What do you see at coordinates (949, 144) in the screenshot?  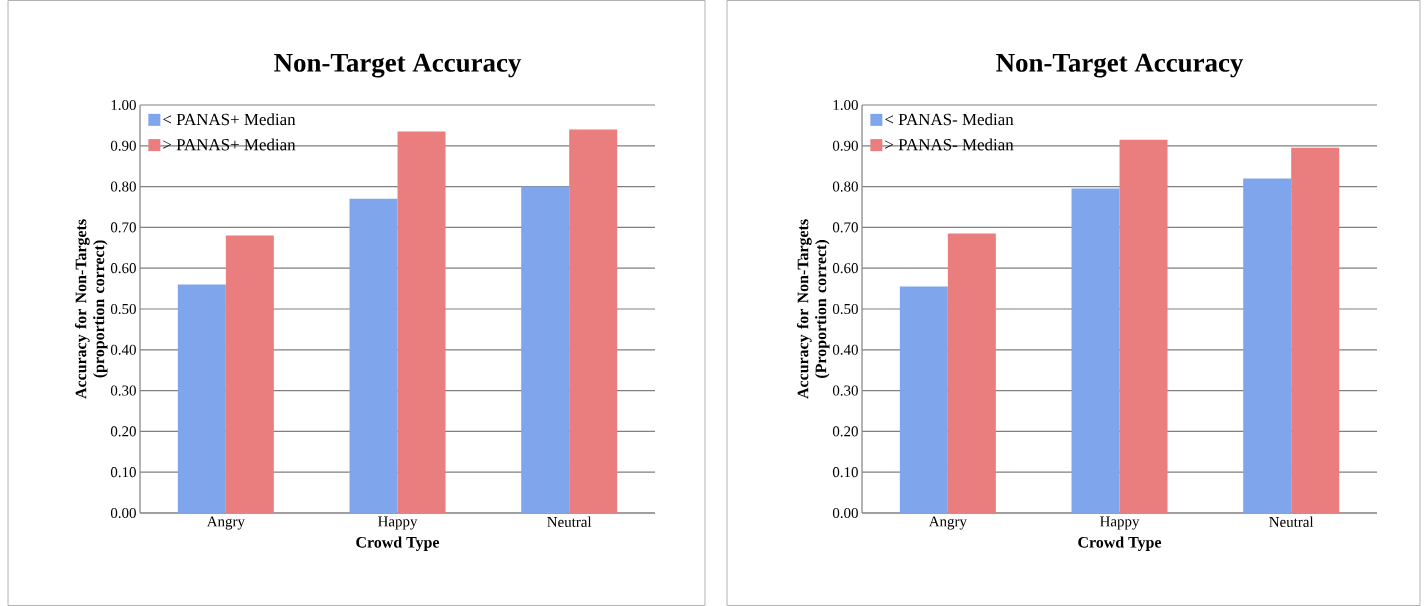 I see `legend-label: > PANAS- Median` at bounding box center [949, 144].